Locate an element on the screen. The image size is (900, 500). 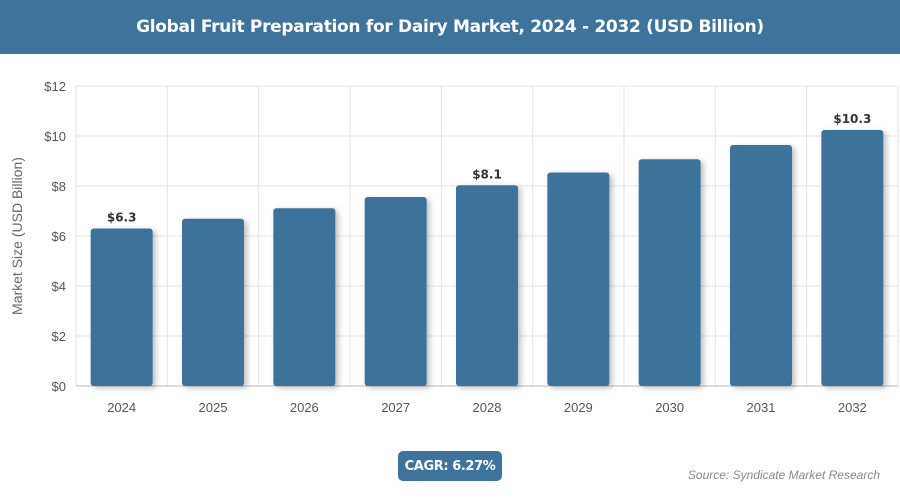
x-tick-label: 2031 is located at coordinates (761, 407).